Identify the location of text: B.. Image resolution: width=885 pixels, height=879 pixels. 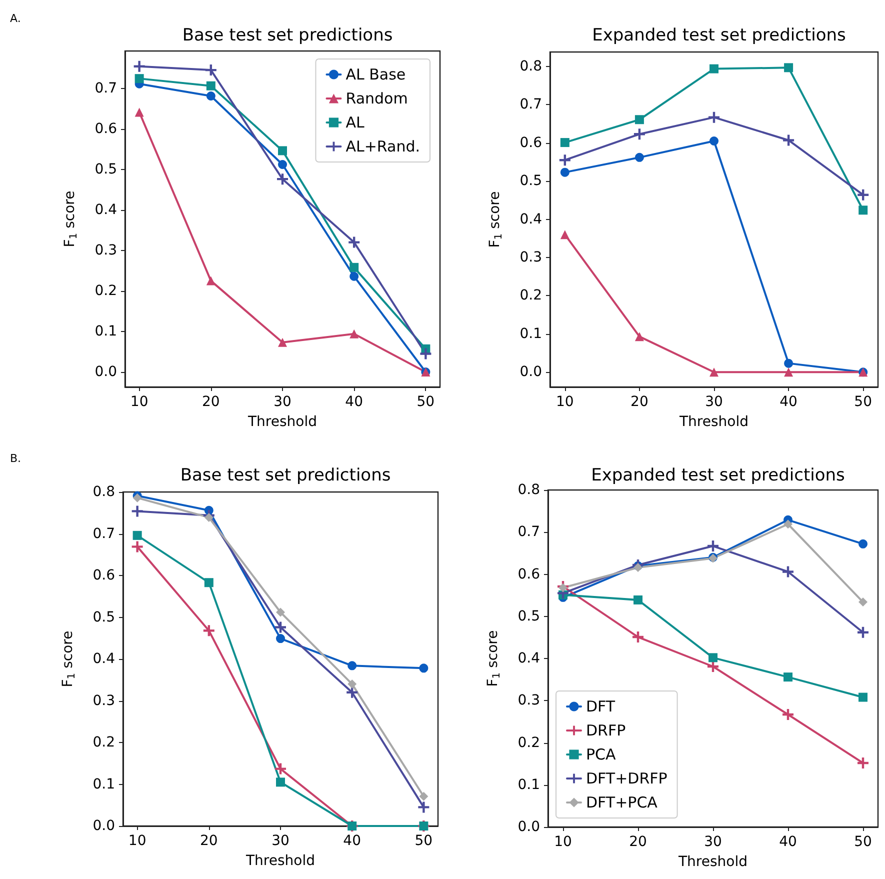
(16, 458).